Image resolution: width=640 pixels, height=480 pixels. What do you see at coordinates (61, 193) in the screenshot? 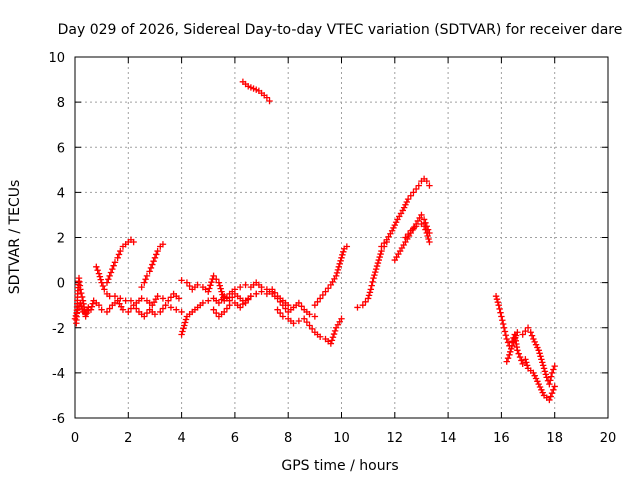
I see `y-tick-label: 4` at bounding box center [61, 193].